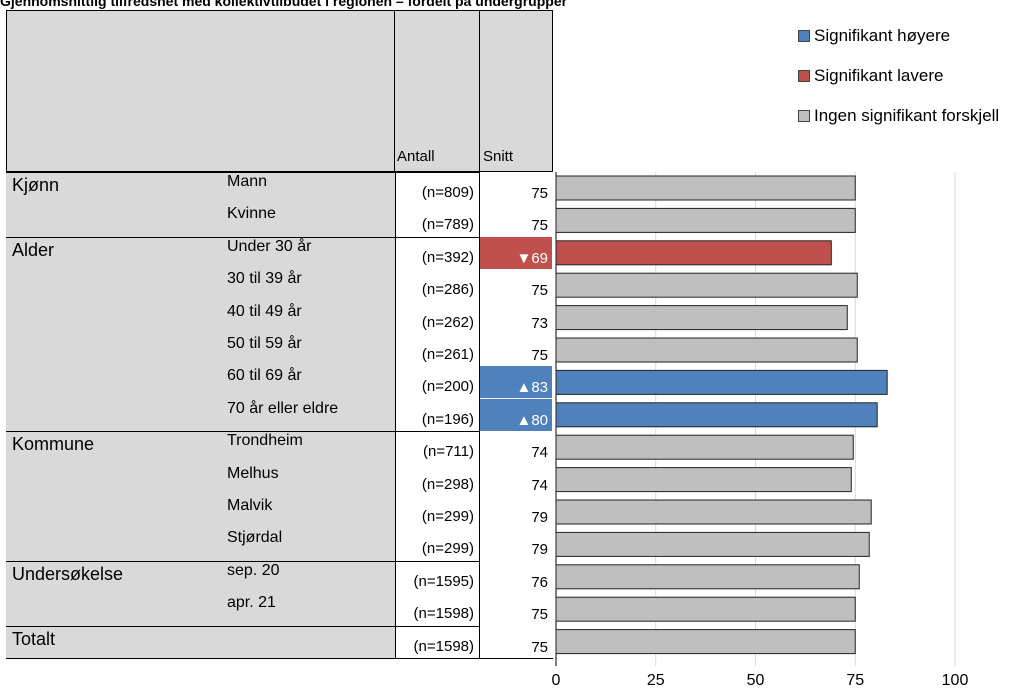 The height and width of the screenshot is (693, 1033). Describe the element at coordinates (539, 582) in the screenshot. I see `mean-value: 76` at that location.